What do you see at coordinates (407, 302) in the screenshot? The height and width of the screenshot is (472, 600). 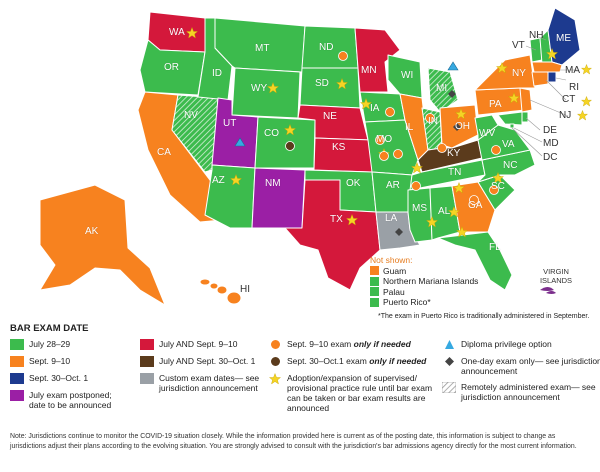 I see `not-shown-label: Puerto Rico*` at bounding box center [407, 302].